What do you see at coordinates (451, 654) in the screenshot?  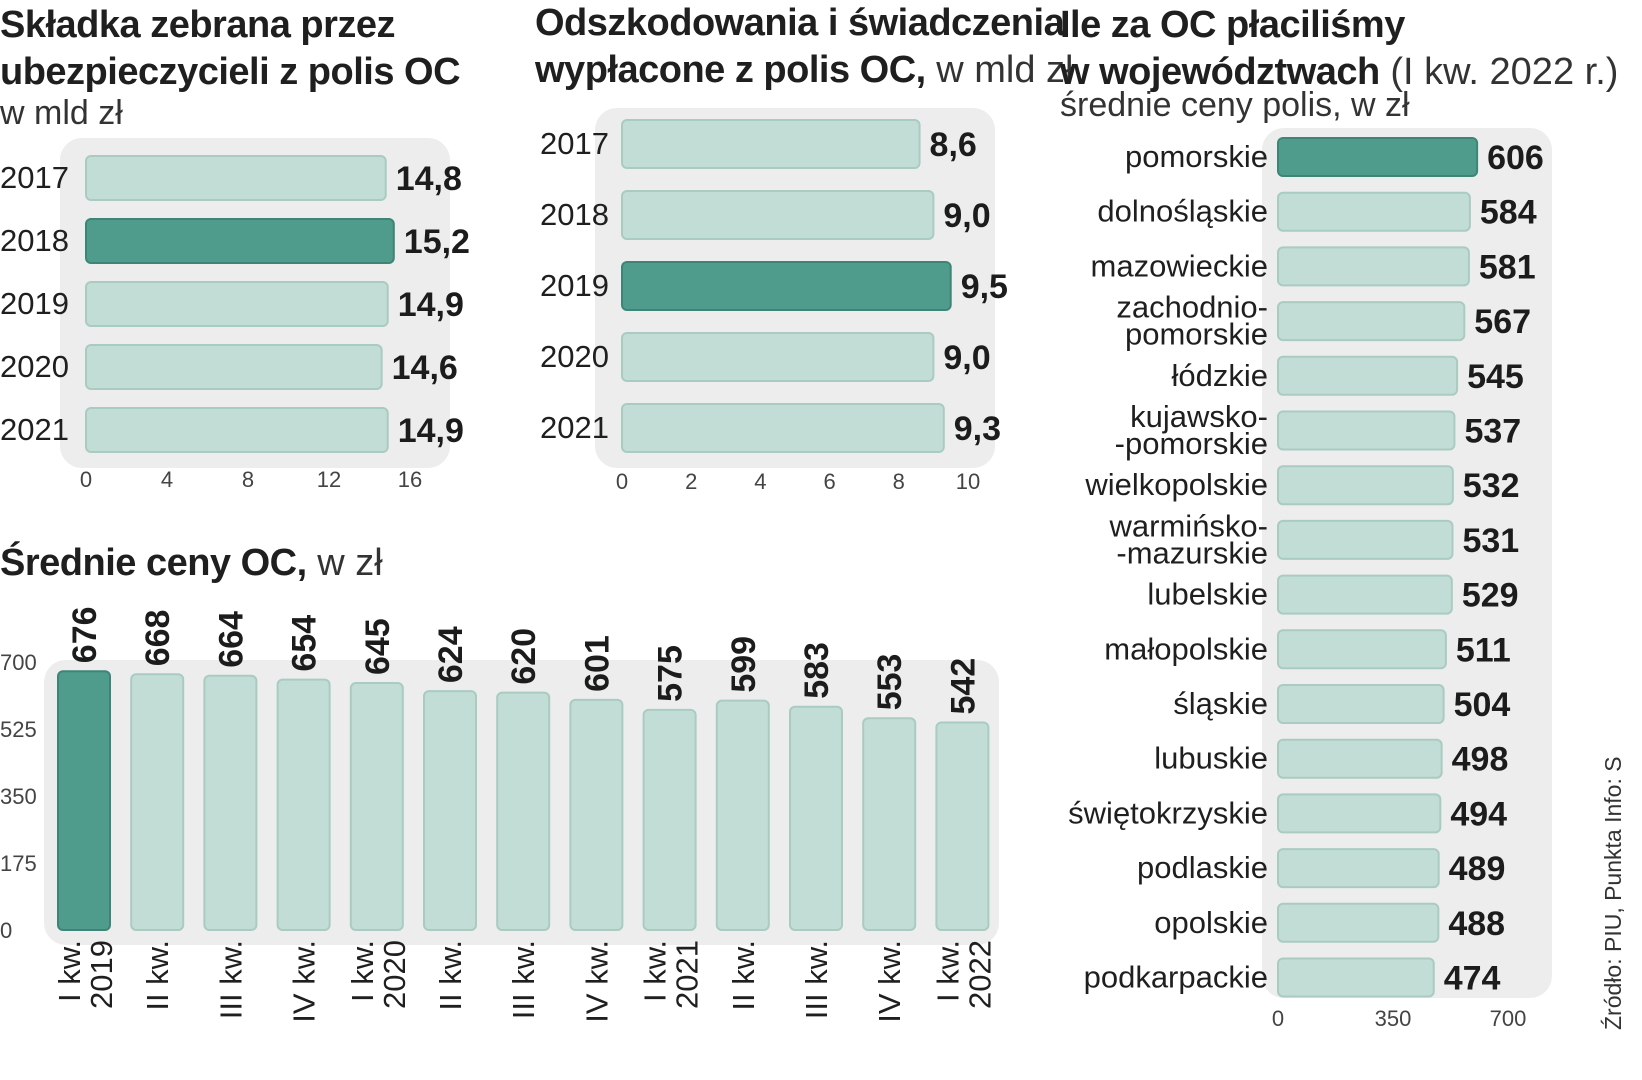 I see `avg-price-value-label: 624` at bounding box center [451, 654].